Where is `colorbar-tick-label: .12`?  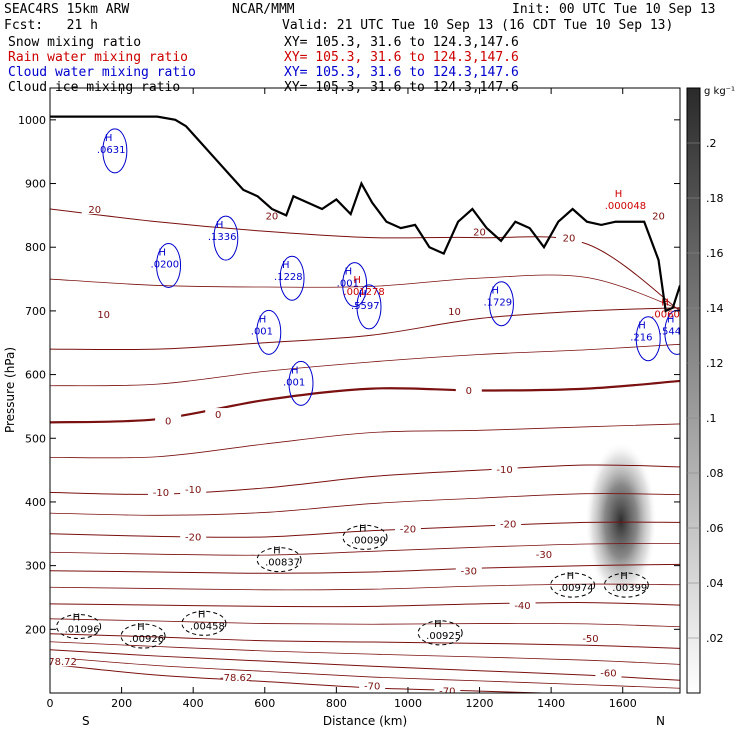
colorbar-tick-label: .12 is located at coordinates (715, 363).